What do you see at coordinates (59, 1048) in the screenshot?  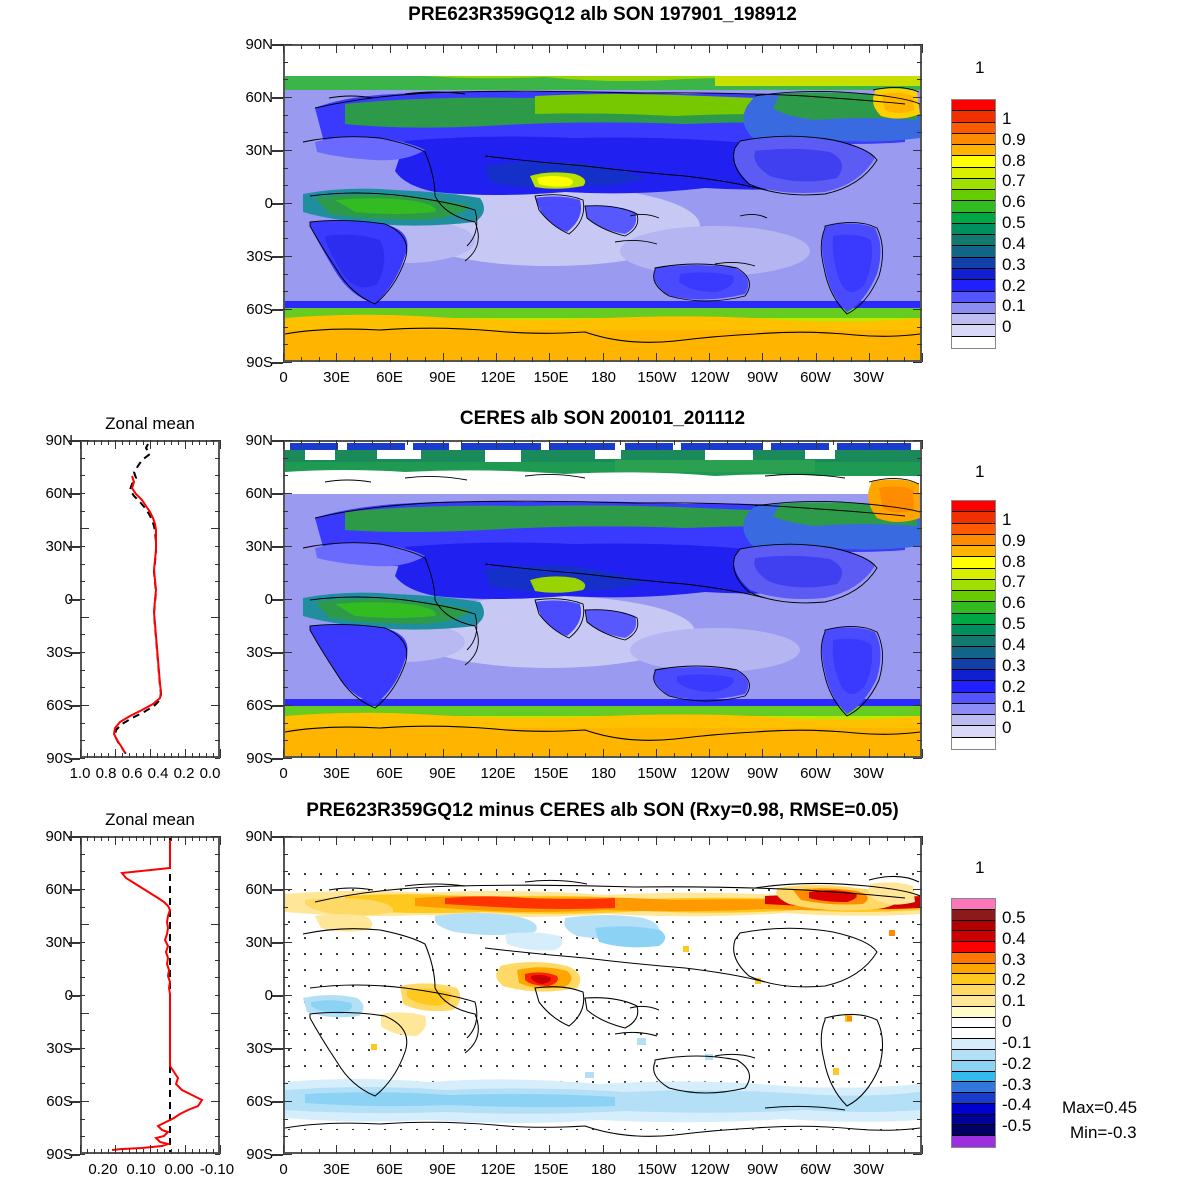 I see `zonal-difference-lat-4: 30S` at bounding box center [59, 1048].